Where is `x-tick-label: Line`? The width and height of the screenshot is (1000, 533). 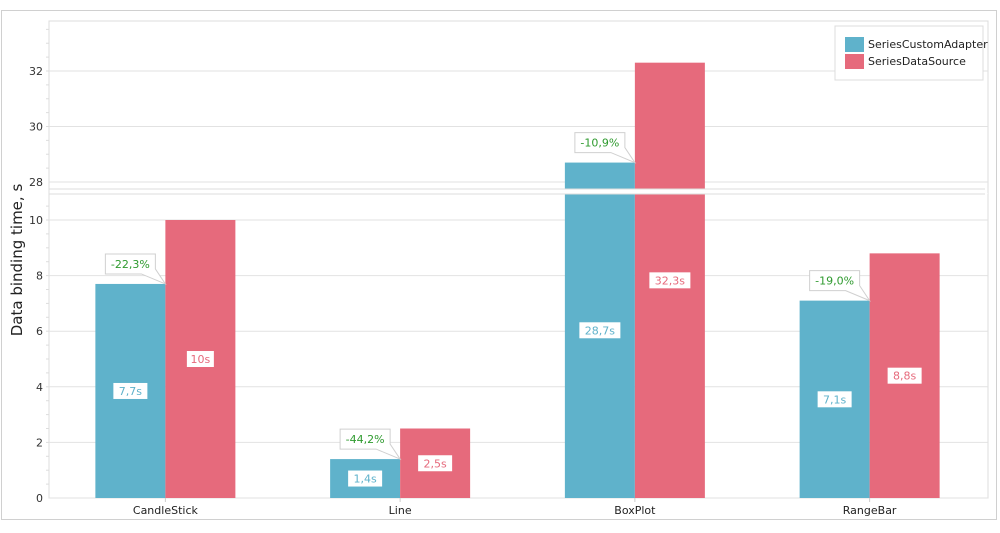
x-tick-label: Line is located at coordinates (400, 510).